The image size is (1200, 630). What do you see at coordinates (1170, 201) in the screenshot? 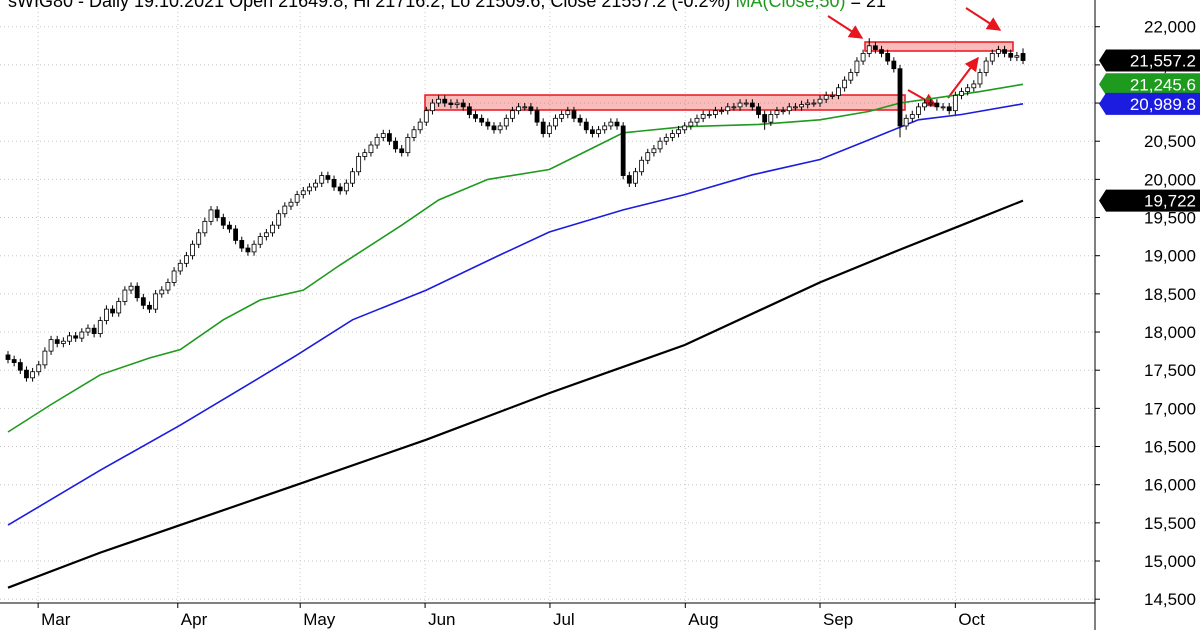
I see `price-tag-label: 19,722` at bounding box center [1170, 201].